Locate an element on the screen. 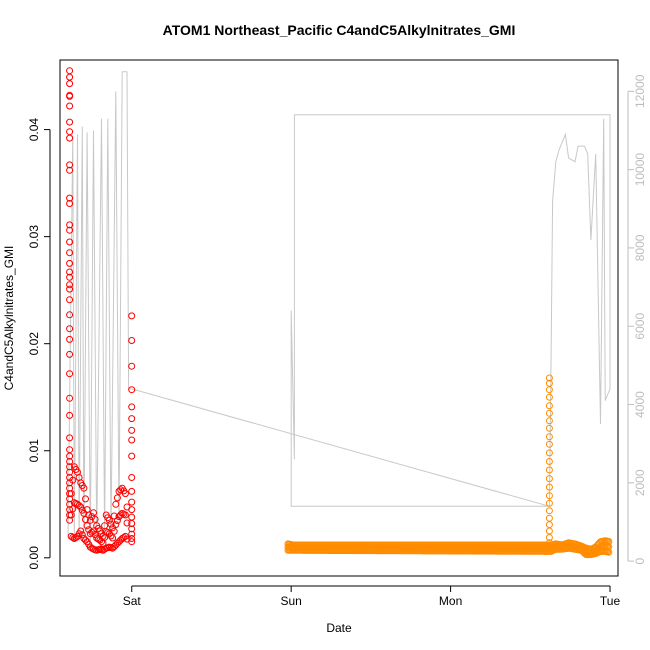 This screenshot has width=650, height=650. x-tick-label: Sat is located at coordinates (132, 601).